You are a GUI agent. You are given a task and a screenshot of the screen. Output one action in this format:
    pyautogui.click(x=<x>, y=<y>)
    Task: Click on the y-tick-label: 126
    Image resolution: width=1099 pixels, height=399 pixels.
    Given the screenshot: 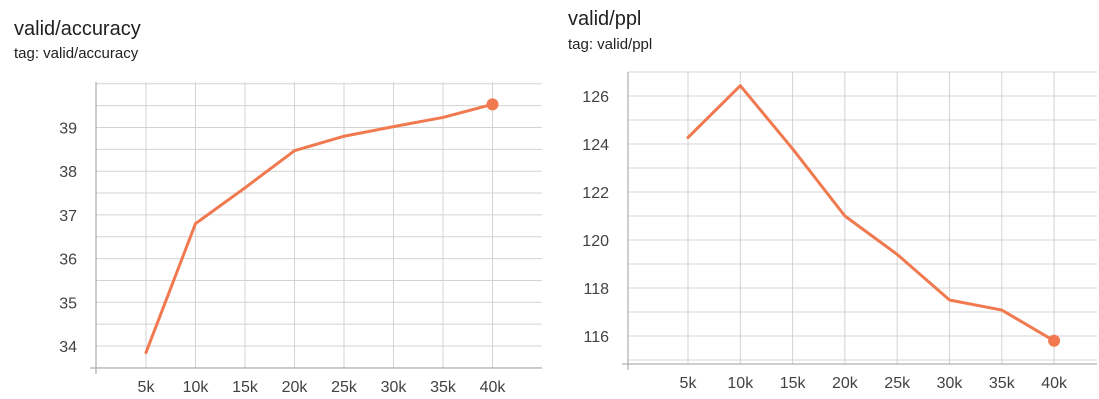 What is the action you would take?
    pyautogui.click(x=595, y=97)
    